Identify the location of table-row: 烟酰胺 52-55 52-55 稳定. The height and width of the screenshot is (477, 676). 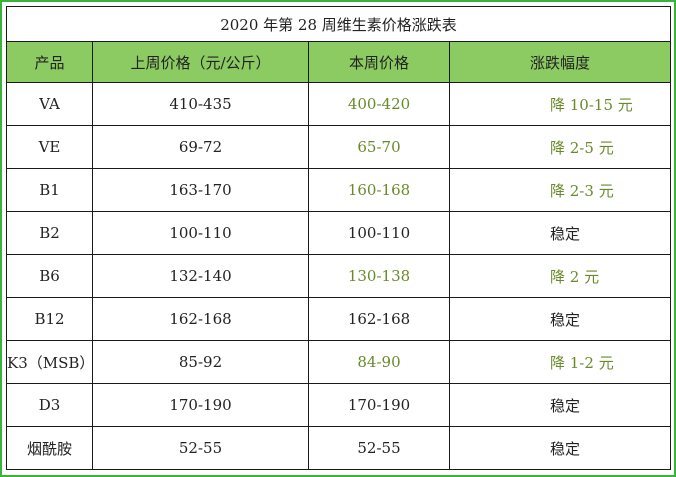
(339, 448).